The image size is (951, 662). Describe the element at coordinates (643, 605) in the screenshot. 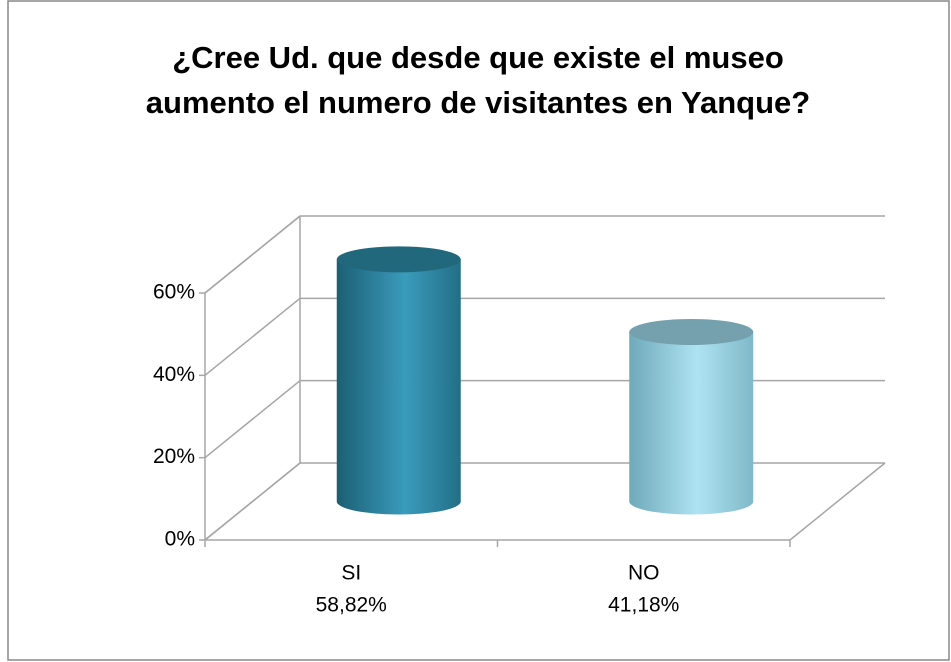

I see `value-label: 41,18%` at that location.